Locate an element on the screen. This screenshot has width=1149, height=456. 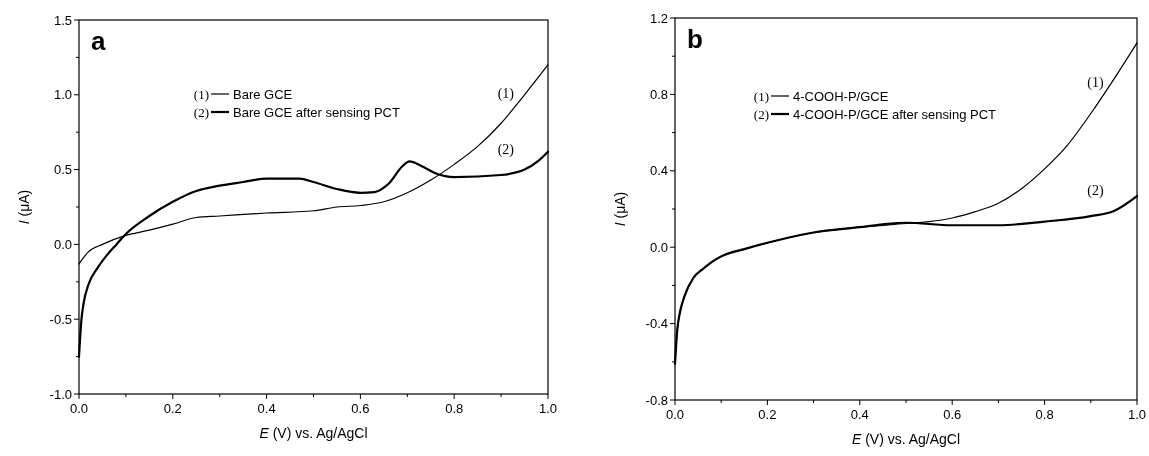
legend-label: Bare GCE after sensing PCT is located at coordinates (316, 112).